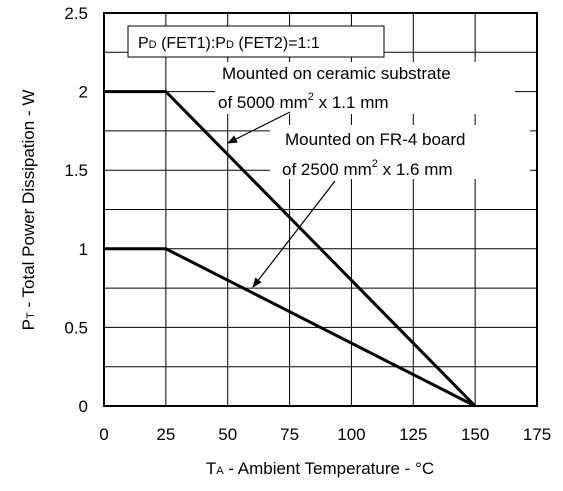 The height and width of the screenshot is (491, 563). I want to click on annotation-ceramic-line2-sup: 2, so click(311, 97).